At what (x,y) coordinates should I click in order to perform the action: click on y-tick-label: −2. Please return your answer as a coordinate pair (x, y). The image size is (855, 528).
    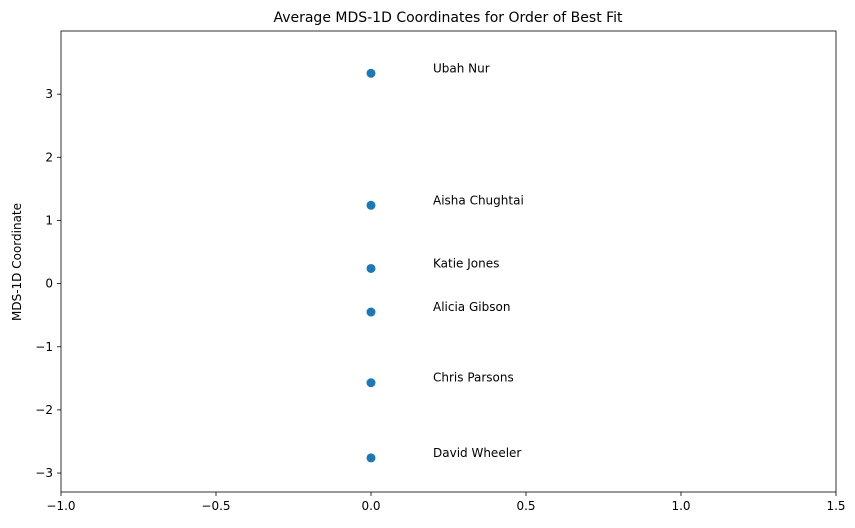
    Looking at the image, I should click on (44, 410).